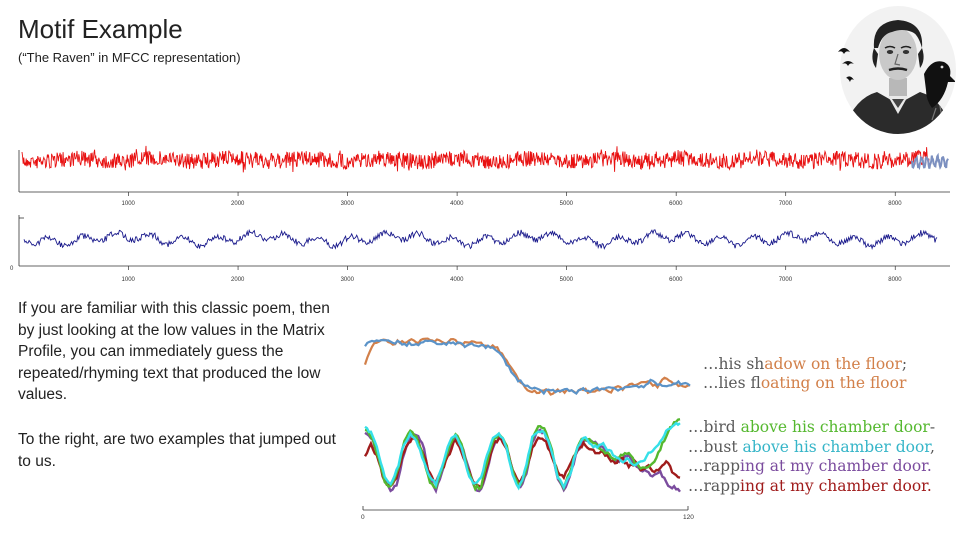 The height and width of the screenshot is (540, 960). I want to click on lyric-prefix: …bust, so click(715, 446).